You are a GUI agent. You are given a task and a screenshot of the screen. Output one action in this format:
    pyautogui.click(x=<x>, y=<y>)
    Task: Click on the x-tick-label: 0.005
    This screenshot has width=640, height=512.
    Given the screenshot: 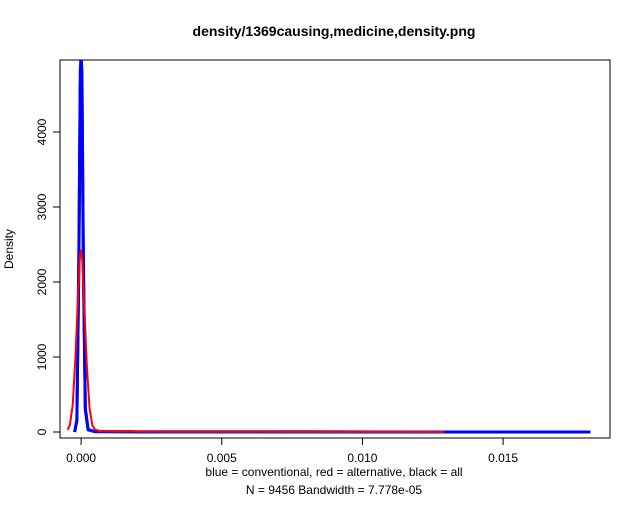 What is the action you would take?
    pyautogui.click(x=222, y=458)
    